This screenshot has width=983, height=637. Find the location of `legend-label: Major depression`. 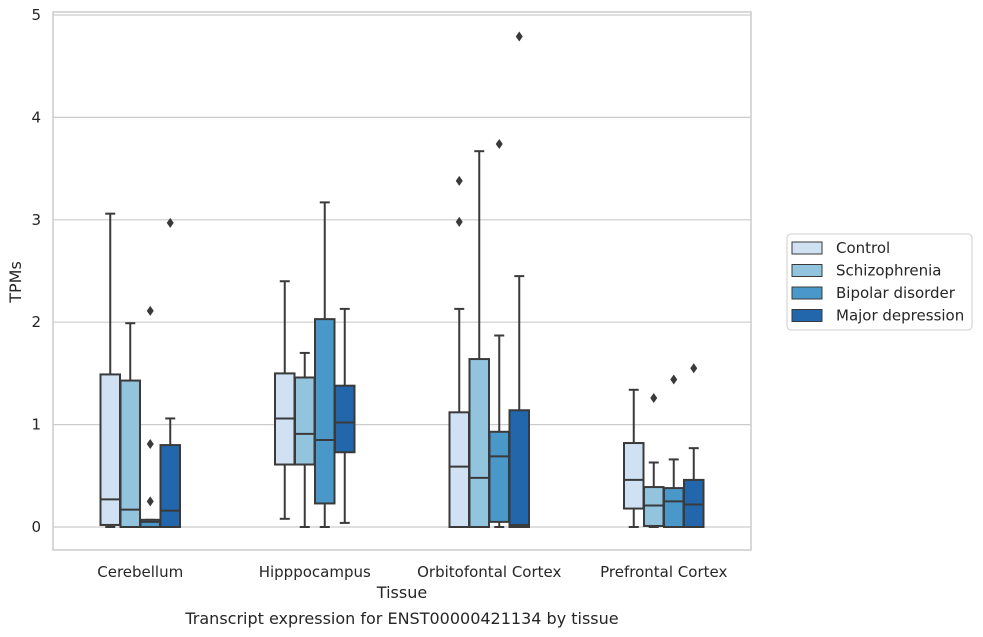

legend-label: Major depression is located at coordinates (900, 316).